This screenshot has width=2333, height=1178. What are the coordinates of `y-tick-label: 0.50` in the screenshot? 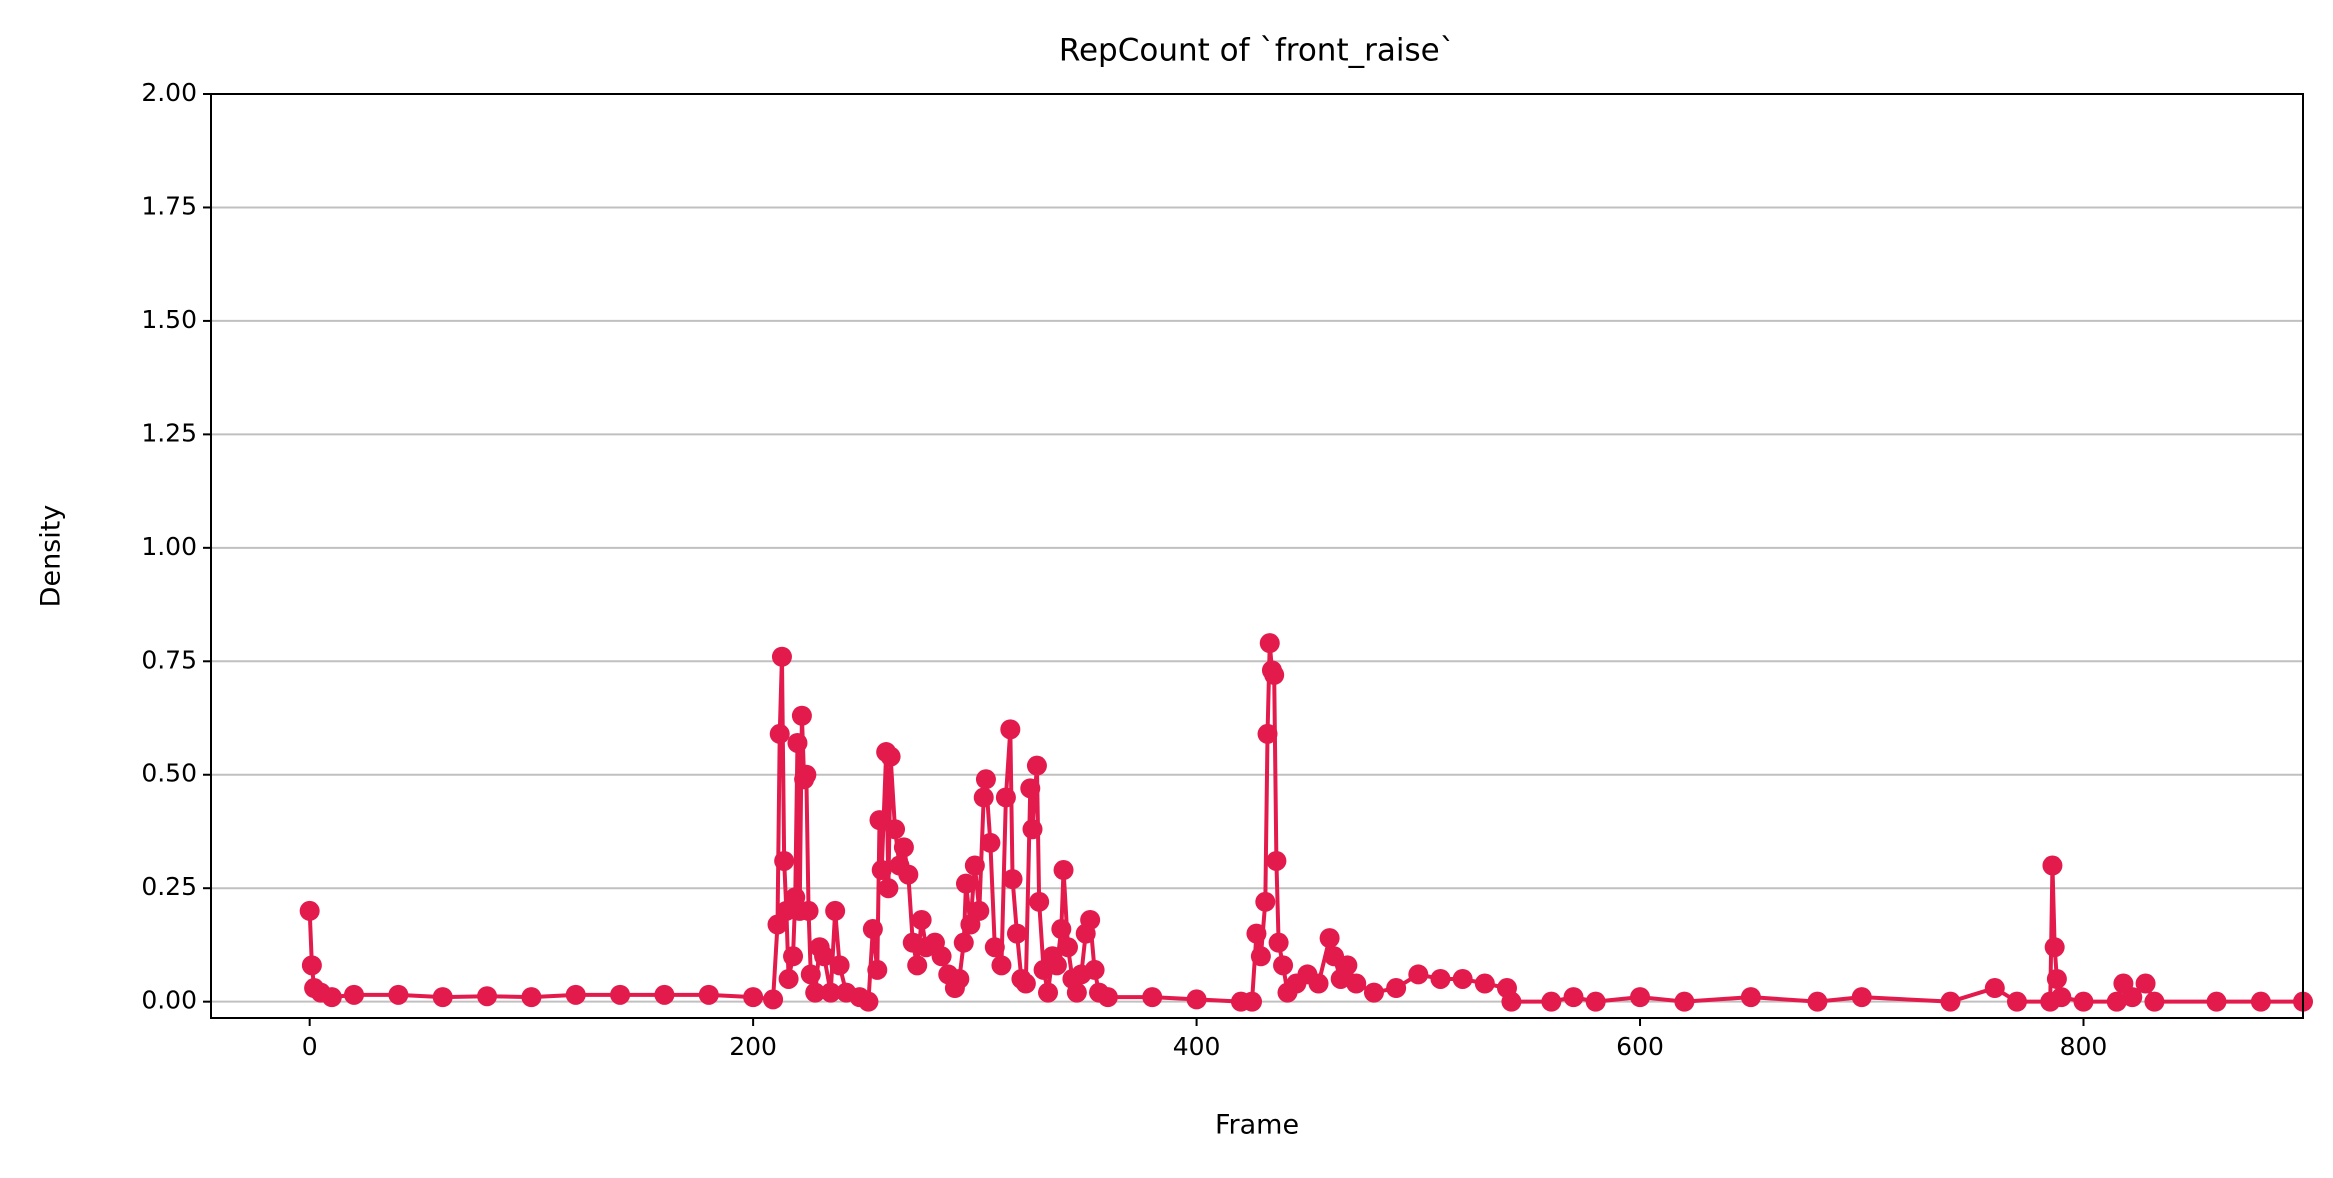 It's located at (169, 773).